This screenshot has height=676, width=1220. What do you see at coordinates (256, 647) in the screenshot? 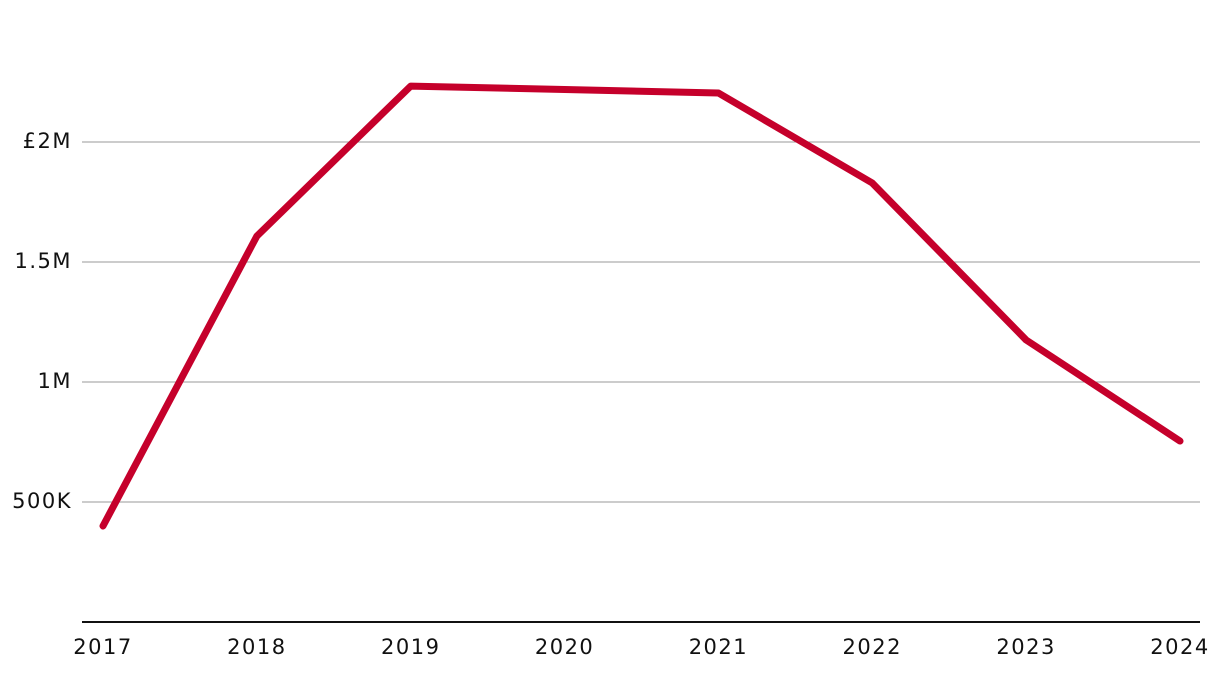
I see `x-tick-label: 2018` at bounding box center [256, 647].